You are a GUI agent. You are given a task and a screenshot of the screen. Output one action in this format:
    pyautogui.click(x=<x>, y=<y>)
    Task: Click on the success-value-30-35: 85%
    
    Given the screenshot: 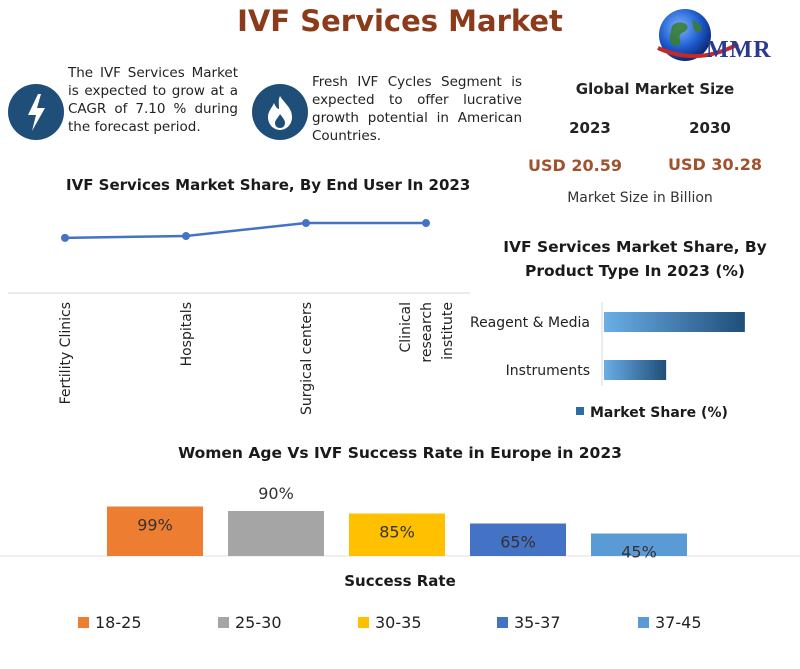 What is the action you would take?
    pyautogui.click(x=397, y=532)
    